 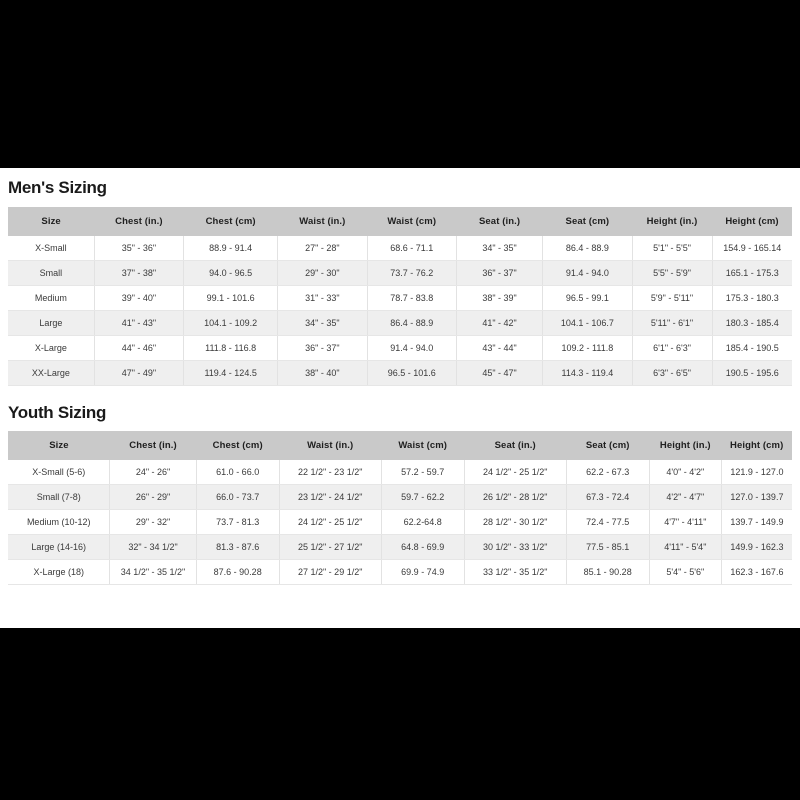 What do you see at coordinates (608, 572) in the screenshot?
I see `cell-seat-cm: 85.1 - 90.28` at bounding box center [608, 572].